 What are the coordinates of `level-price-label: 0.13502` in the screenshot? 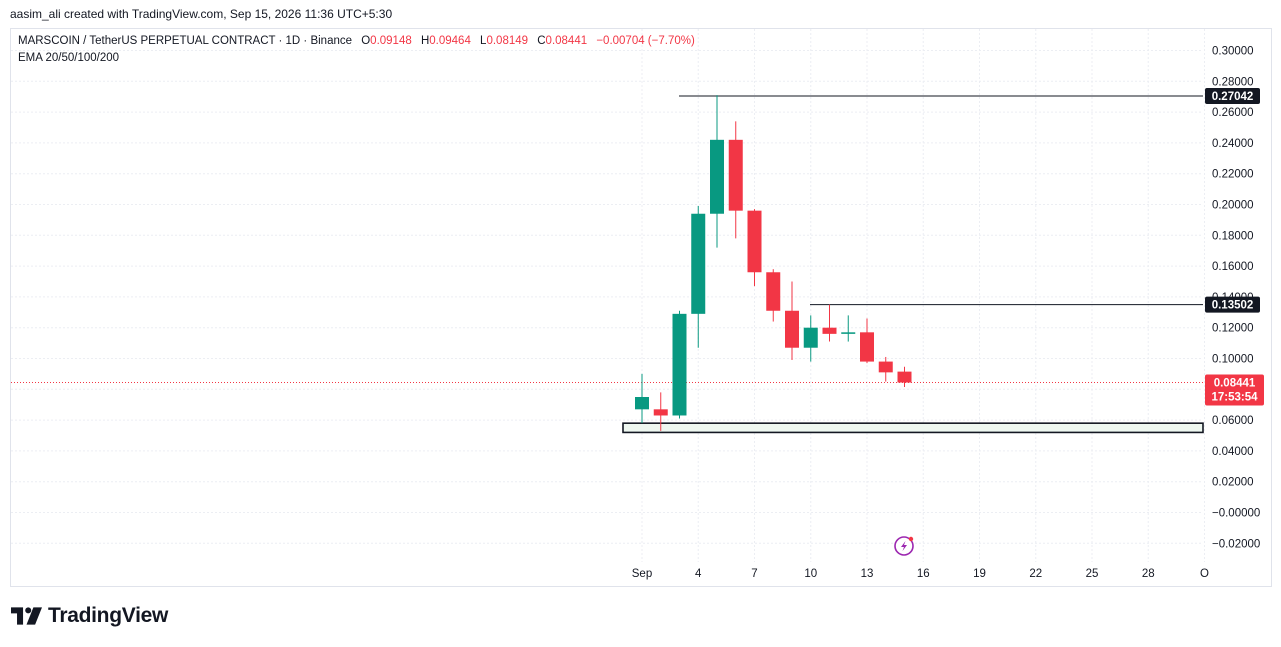 It's located at (1233, 306).